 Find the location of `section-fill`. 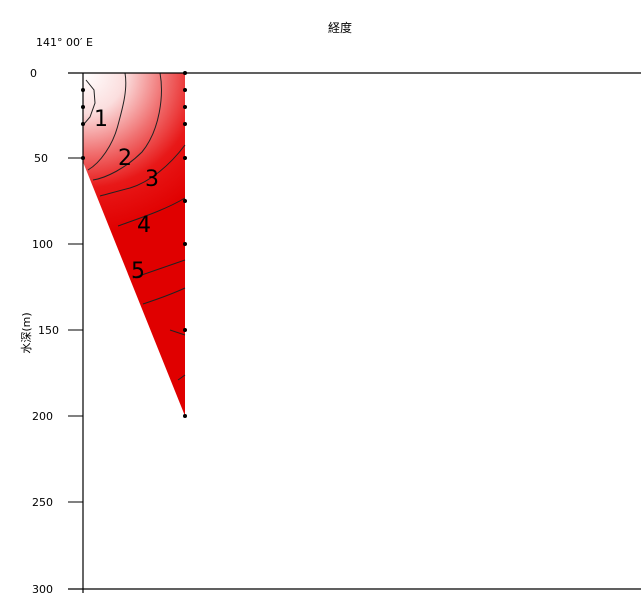

section-fill is located at coordinates (134, 244).